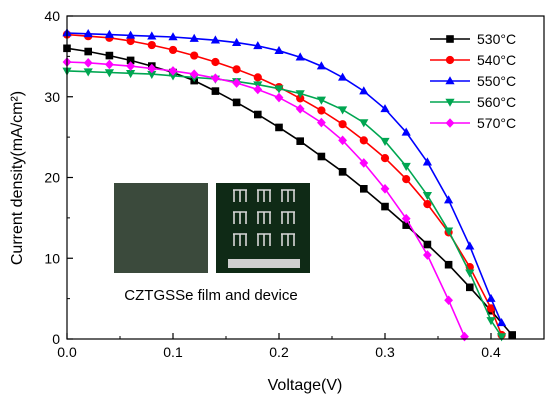 The width and height of the screenshot is (550, 401). Describe the element at coordinates (17, 178) in the screenshot. I see `y-axis-label: Current density(mA/cm²)` at that location.